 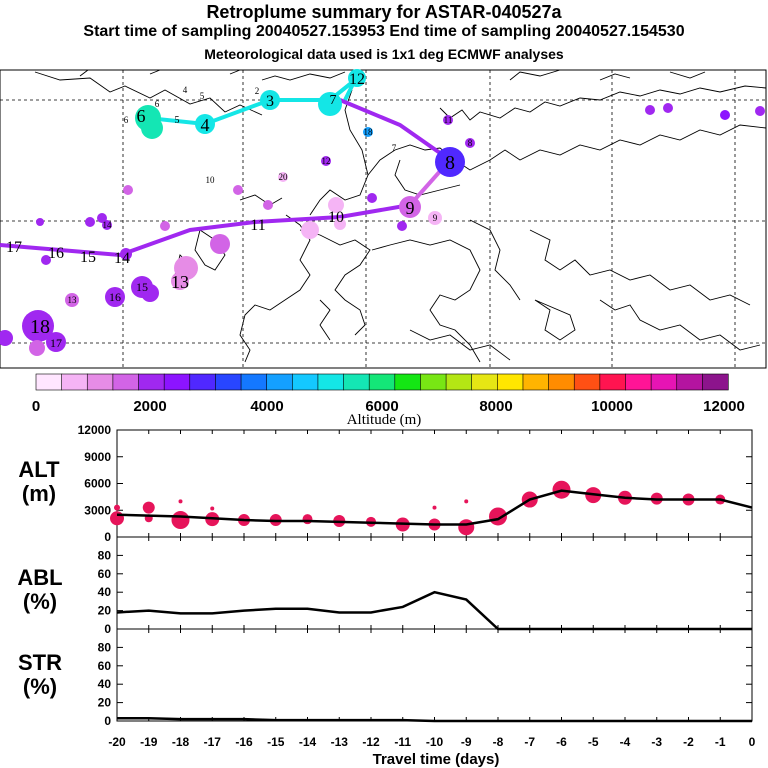 I want to click on x-tick-label: -2, so click(x=688, y=742).